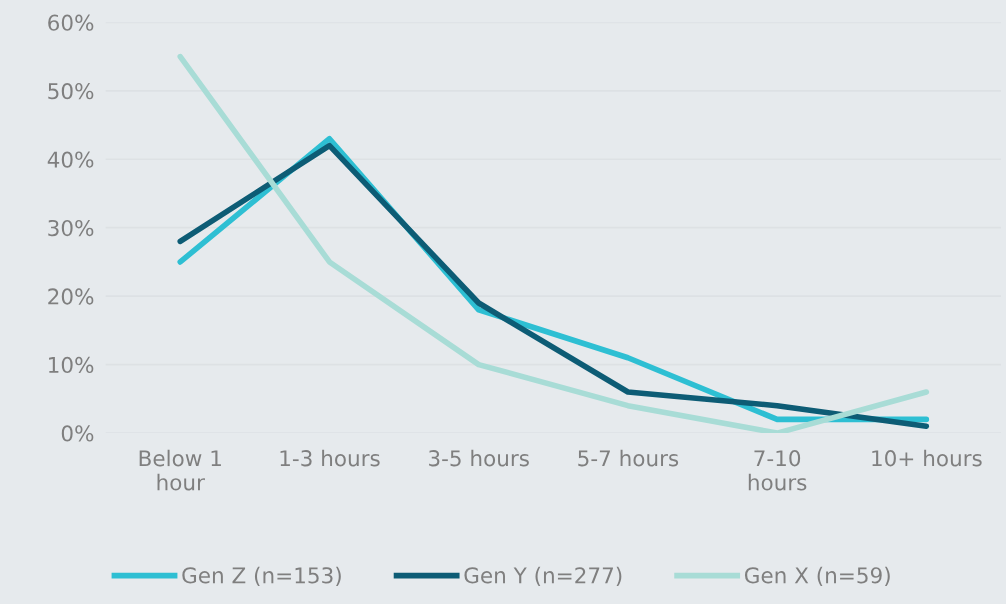 This screenshot has width=1006, height=604. What do you see at coordinates (330, 458) in the screenshot?
I see `x-tick-label: 1-3 hours` at bounding box center [330, 458].